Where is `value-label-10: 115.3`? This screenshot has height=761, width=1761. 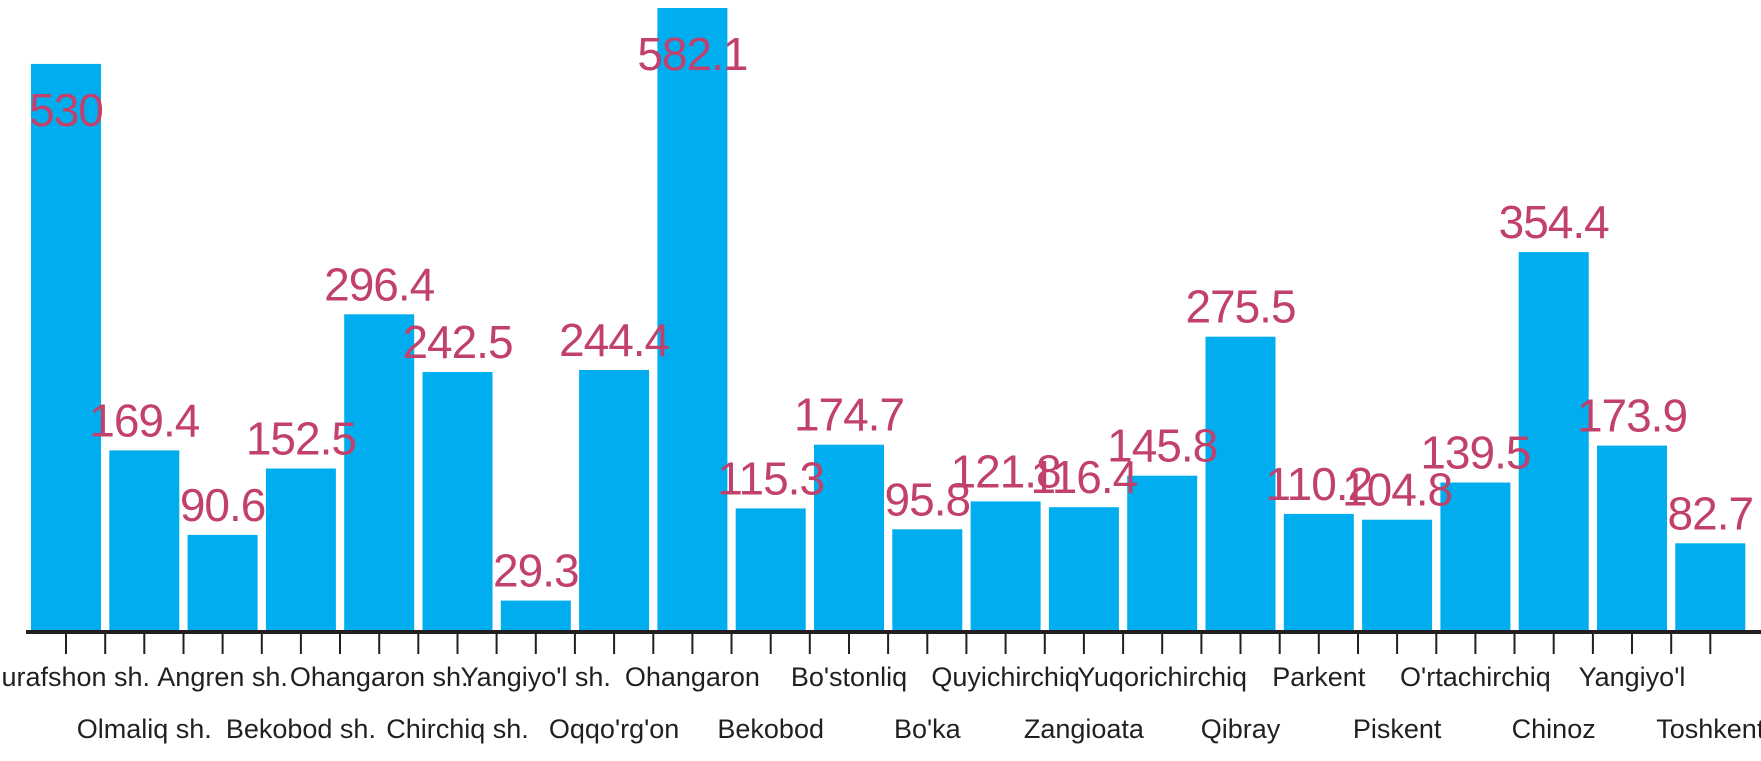 value-label-10: 115.3 is located at coordinates (770, 478).